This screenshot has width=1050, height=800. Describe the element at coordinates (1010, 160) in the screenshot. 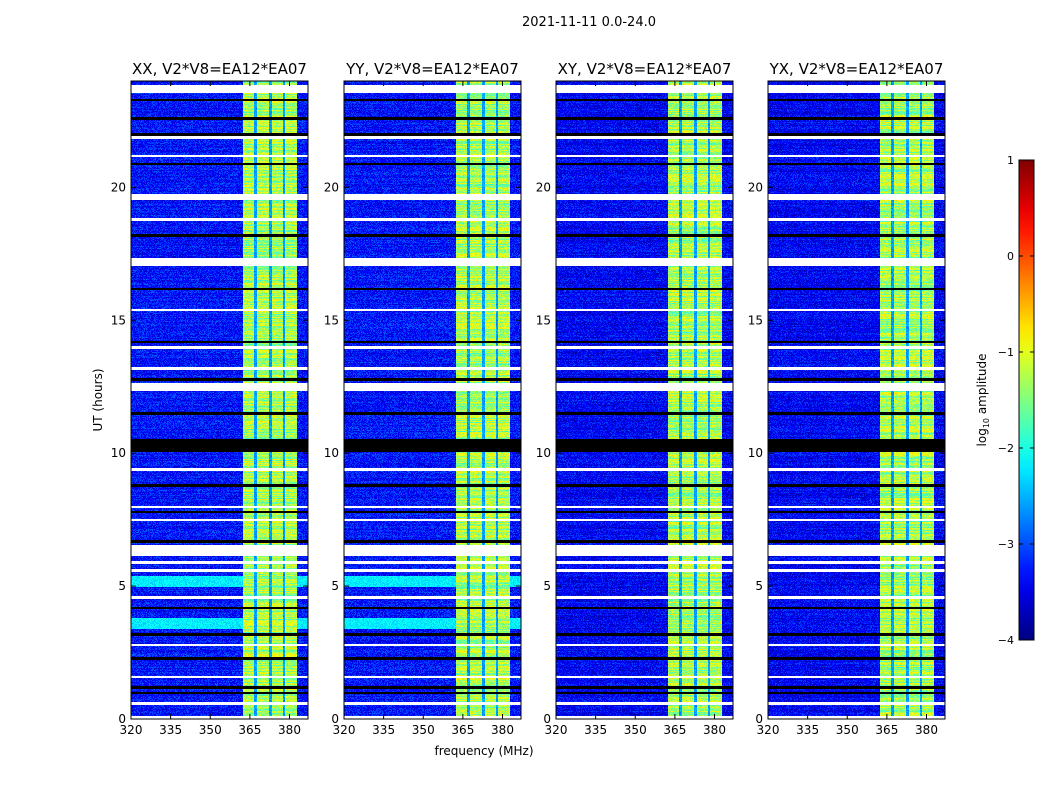

I see `colorbar-tick-label: 1` at that location.